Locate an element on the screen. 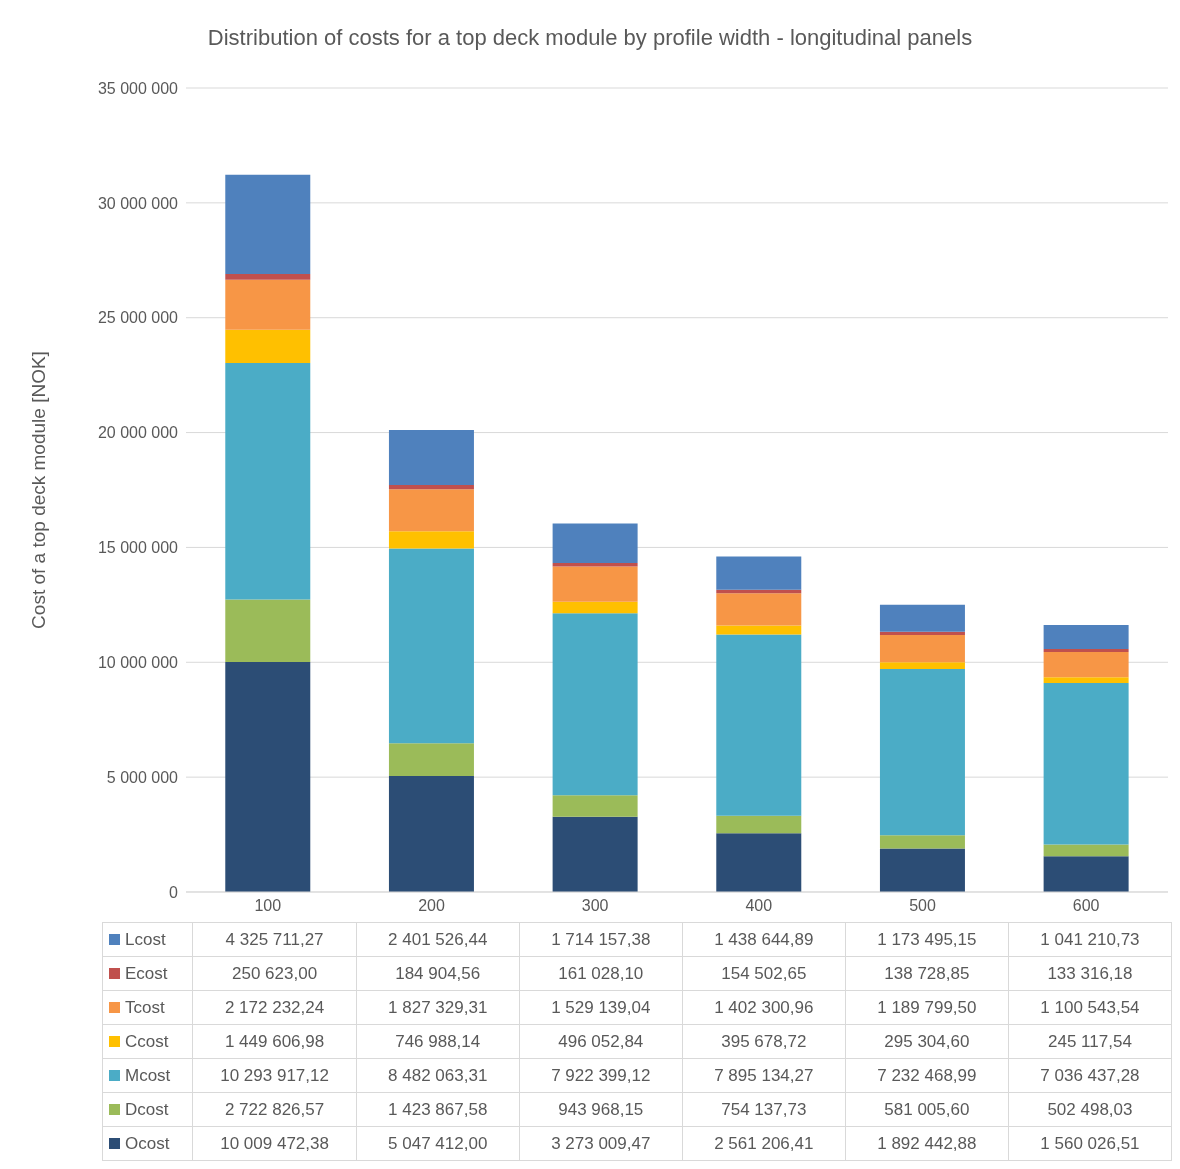 The width and height of the screenshot is (1180, 1169). y-axis-title: Cost of a top deck module [NOK] is located at coordinates (38, 490).